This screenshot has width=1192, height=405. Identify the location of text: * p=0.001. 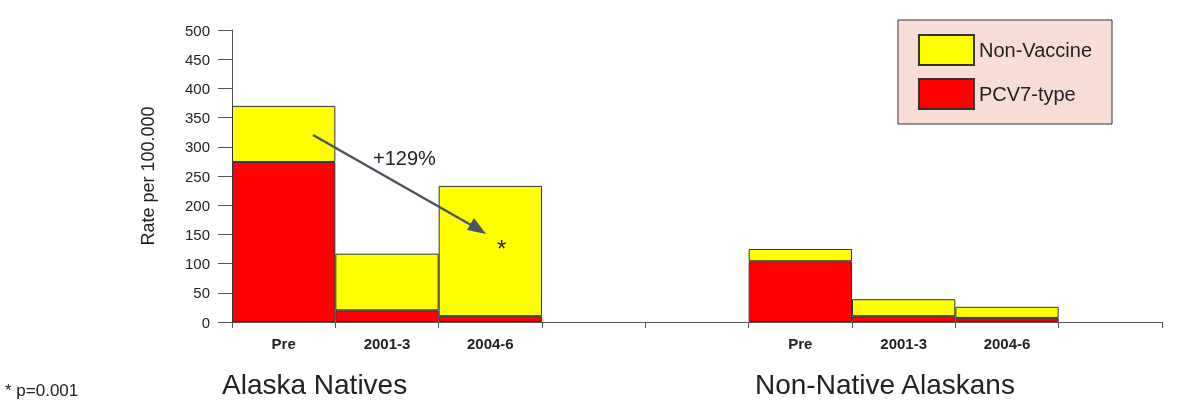
(42, 390).